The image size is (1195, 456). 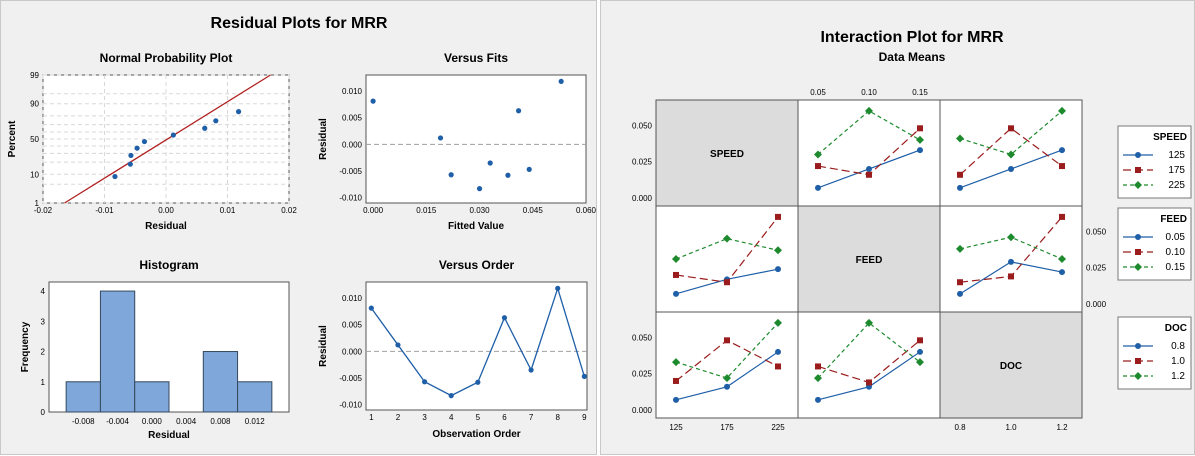 What do you see at coordinates (778, 427) in the screenshot?
I see `interaction-x-tick-label: 225` at bounding box center [778, 427].